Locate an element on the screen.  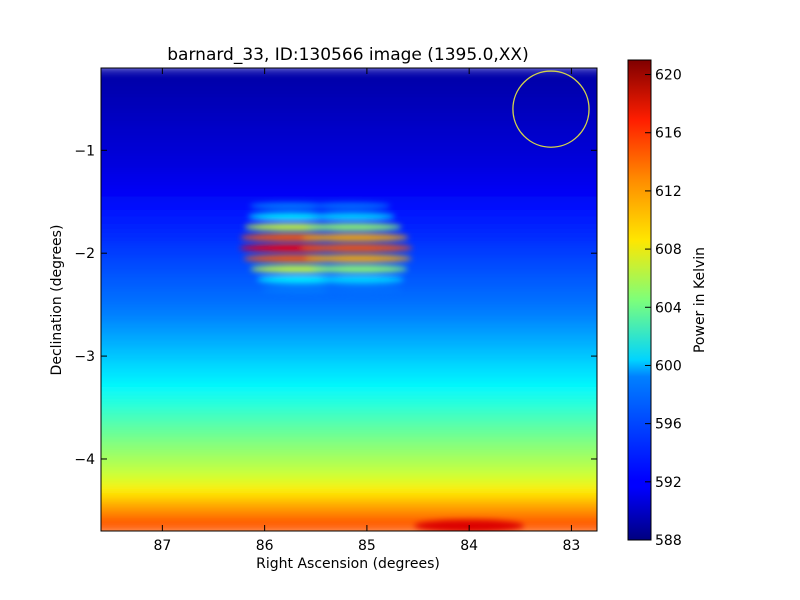
heatmap-band is located at coordinates (349, 526).